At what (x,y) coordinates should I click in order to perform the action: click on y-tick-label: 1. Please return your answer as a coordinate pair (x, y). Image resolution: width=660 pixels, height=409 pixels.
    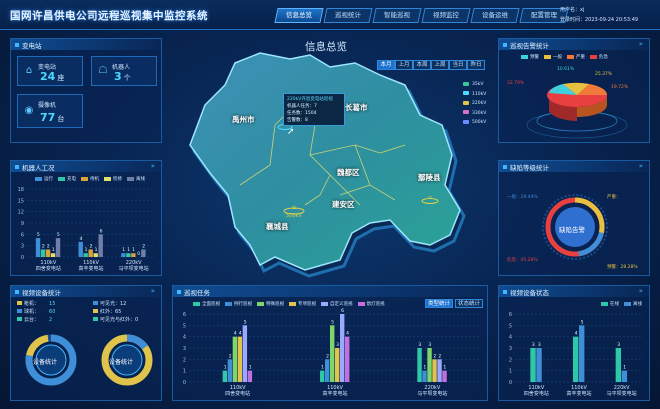
    Looking at the image, I should click on (510, 372).